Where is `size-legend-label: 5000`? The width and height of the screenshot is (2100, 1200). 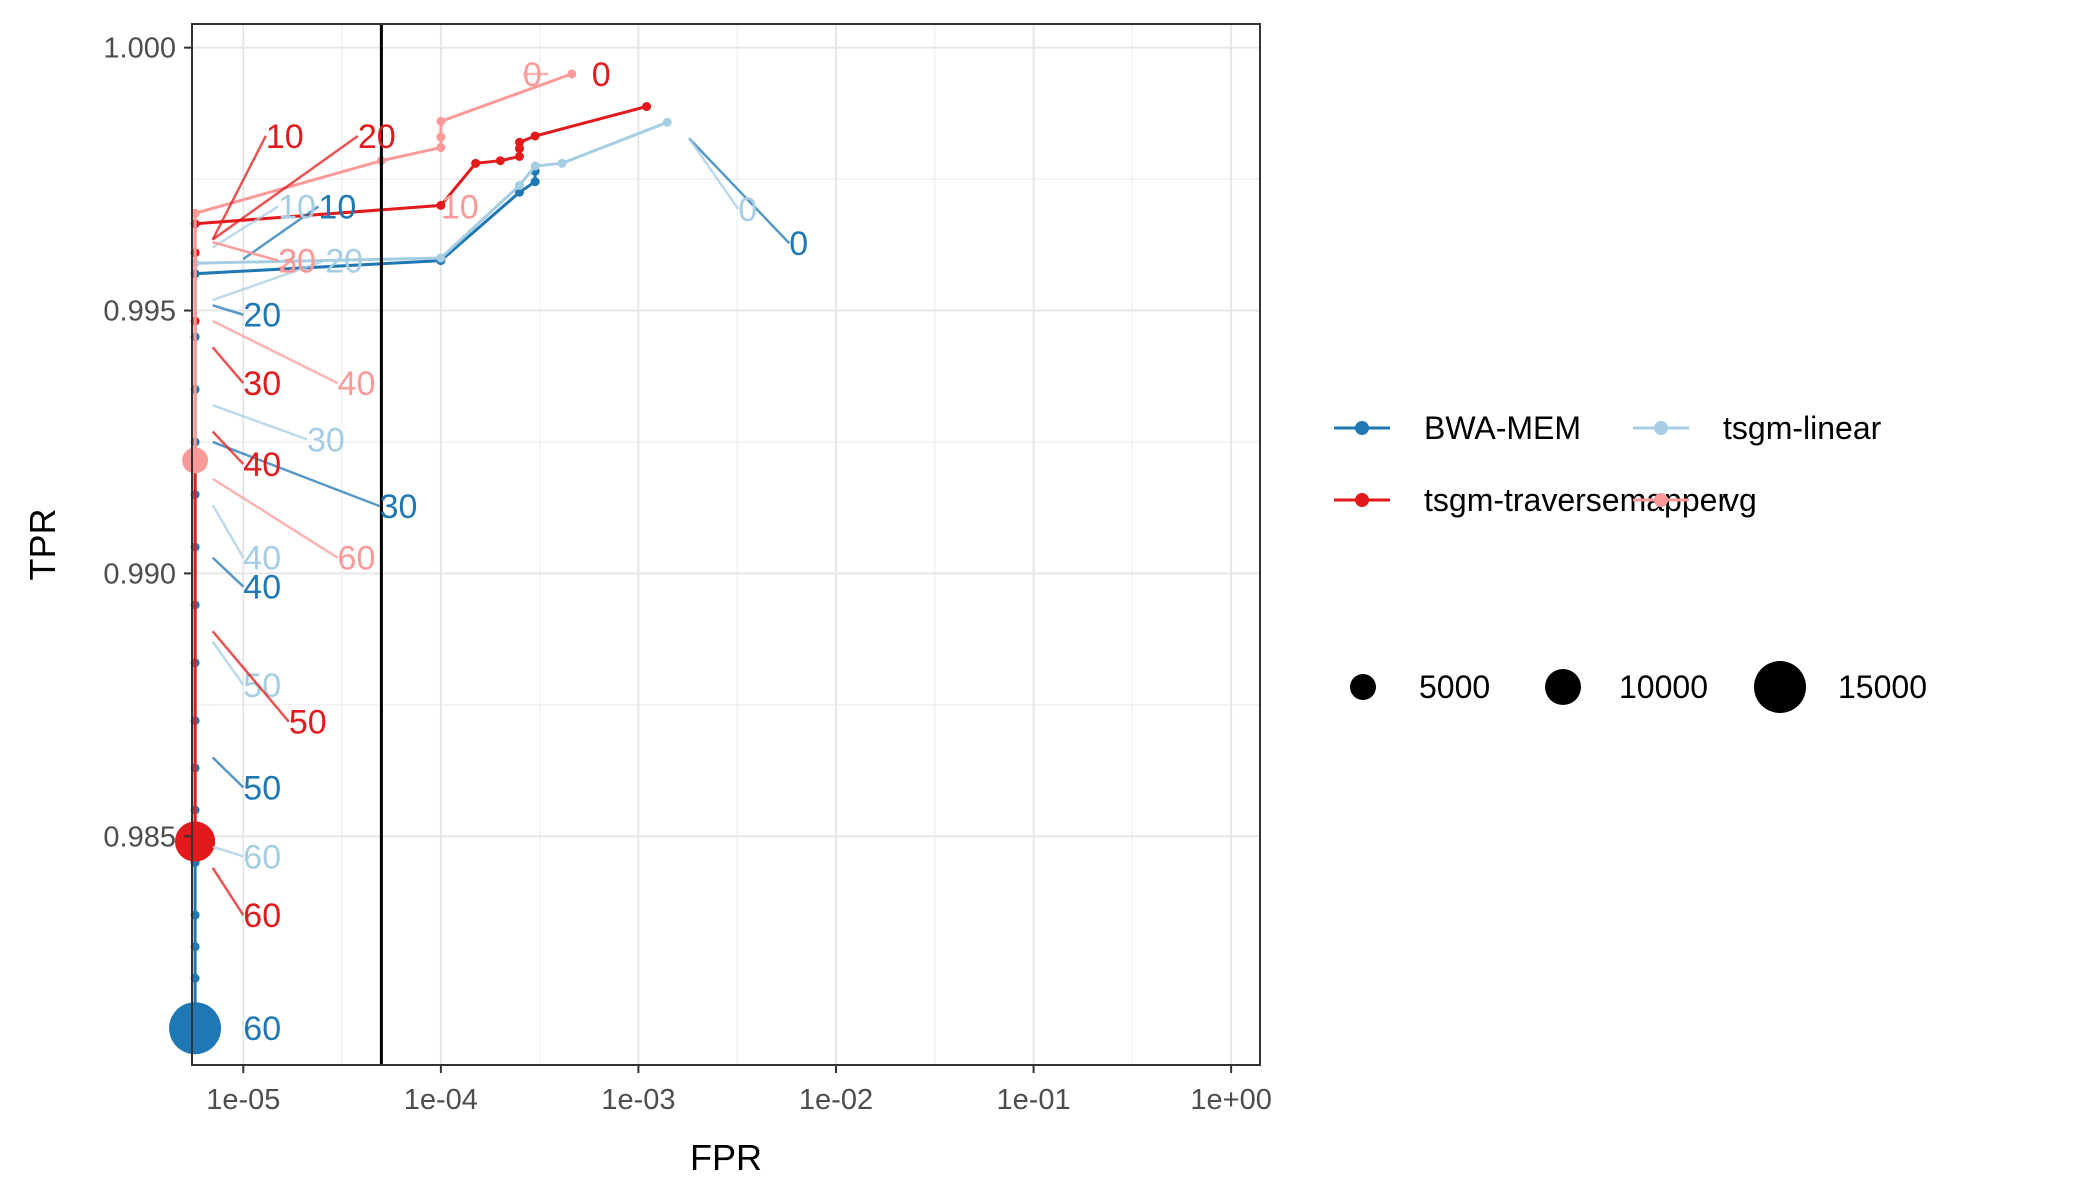
size-legend-label: 5000 is located at coordinates (1454, 687).